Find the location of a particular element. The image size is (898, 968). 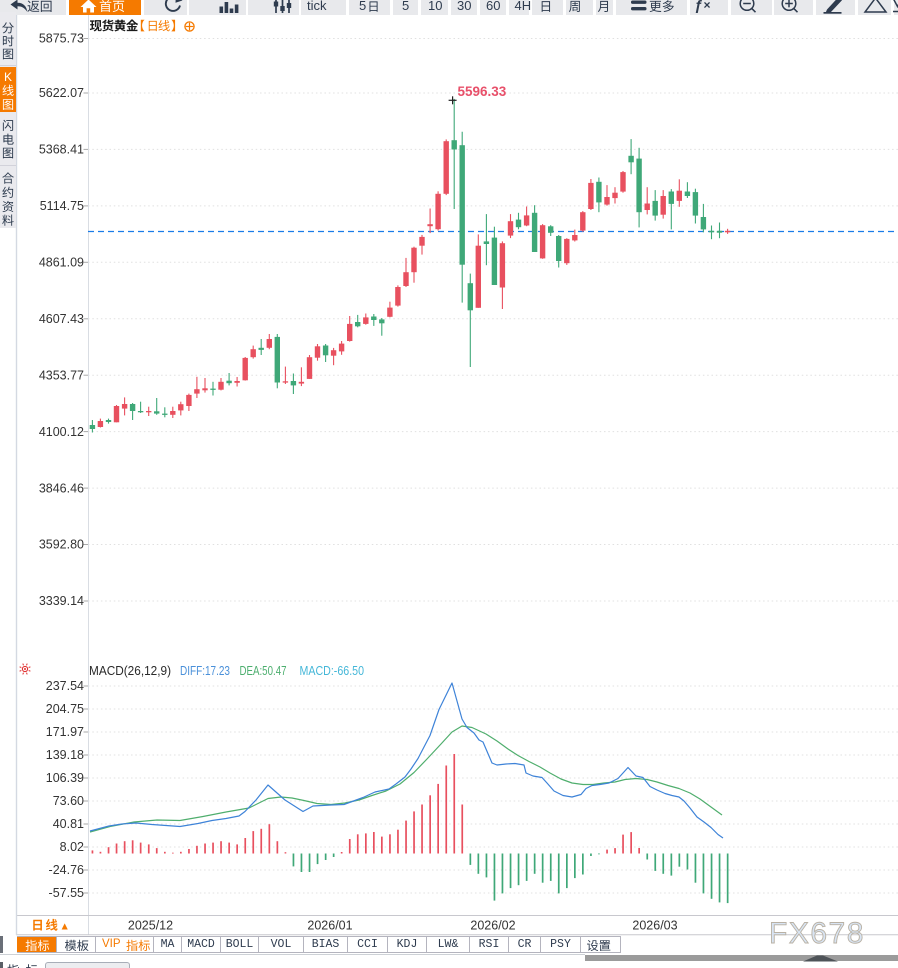

svg-text: 5622.07 is located at coordinates (61, 93).